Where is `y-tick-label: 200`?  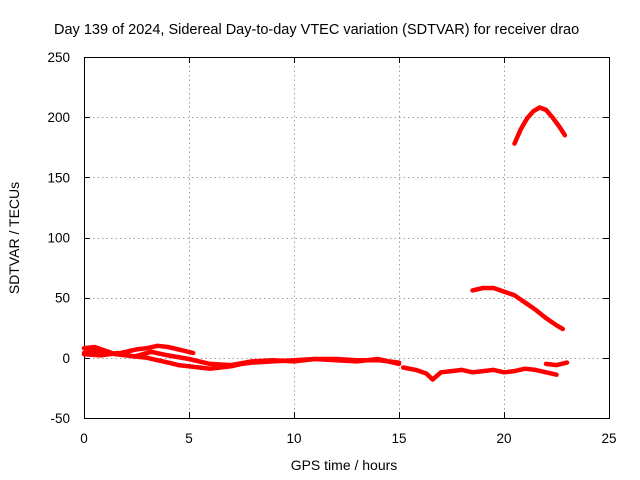
y-tick-label: 200 is located at coordinates (58, 117).